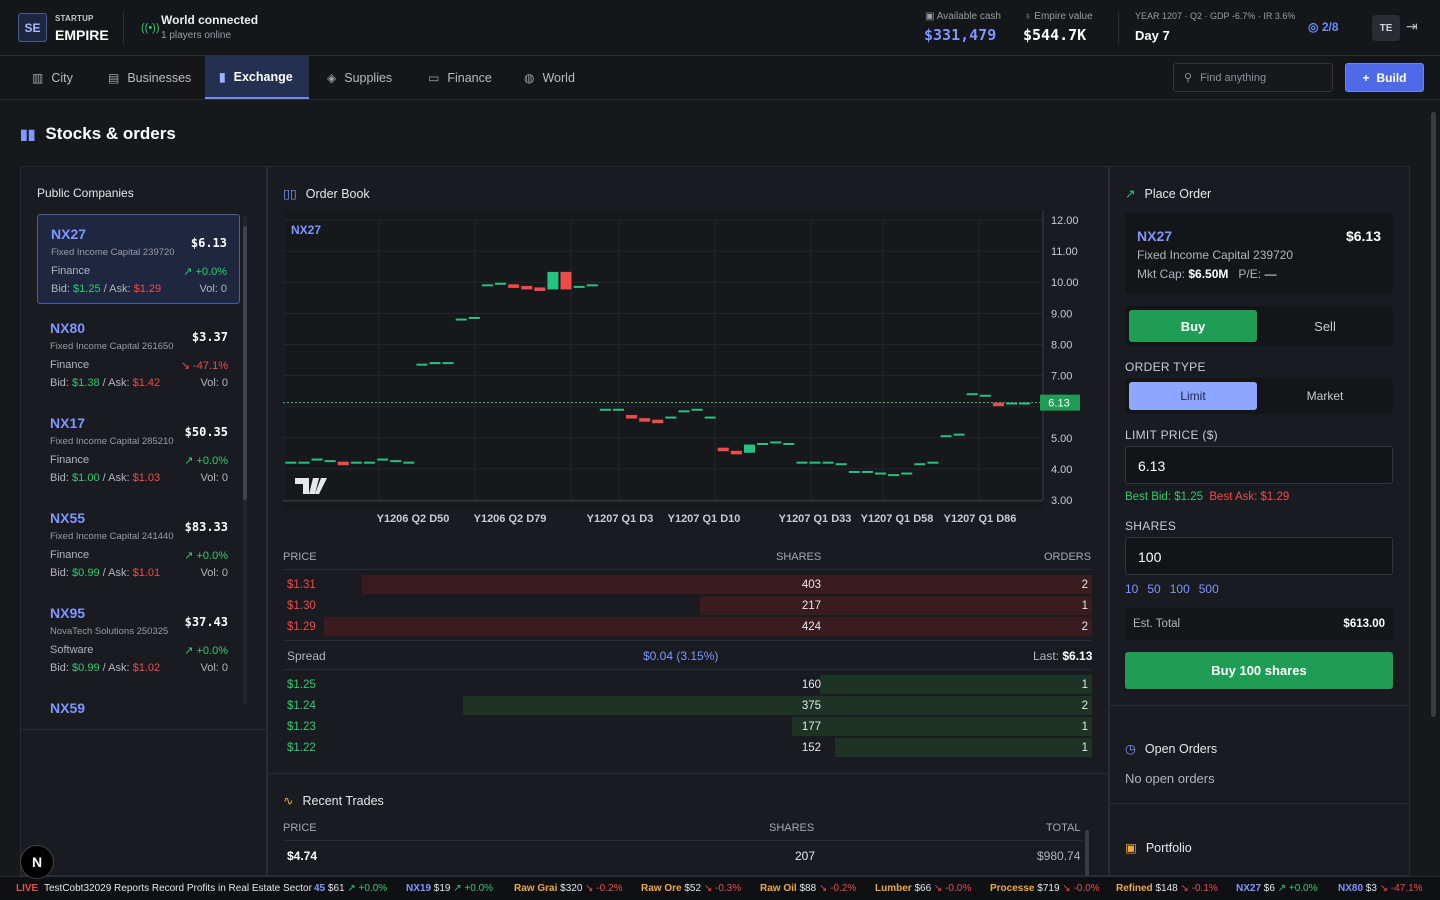 The image size is (1440, 900). What do you see at coordinates (1380, 888) in the screenshot?
I see `ticker-item: NX80 $3 ↘ -47.1%` at bounding box center [1380, 888].